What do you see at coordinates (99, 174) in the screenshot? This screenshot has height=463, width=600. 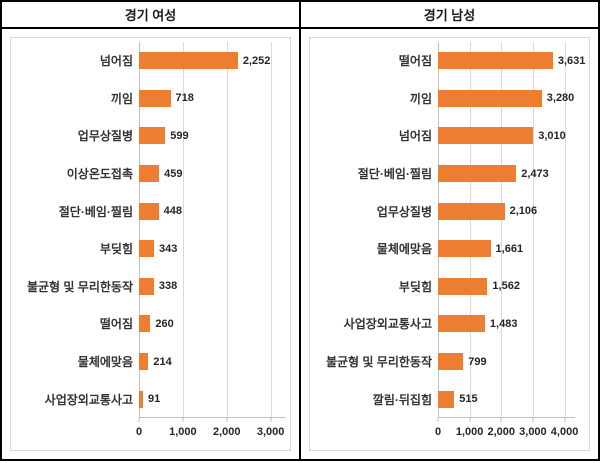 I see `category-label: 이상온도접촉` at bounding box center [99, 174].